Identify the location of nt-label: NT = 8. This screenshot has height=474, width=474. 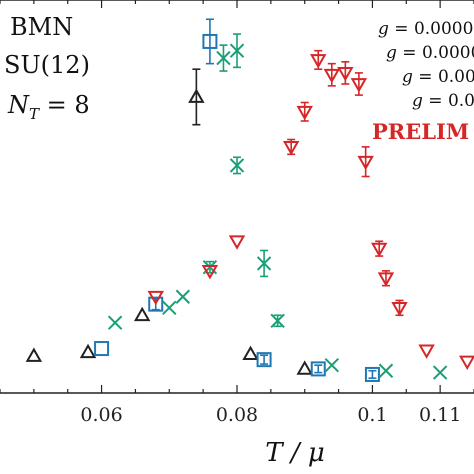
(48, 107).